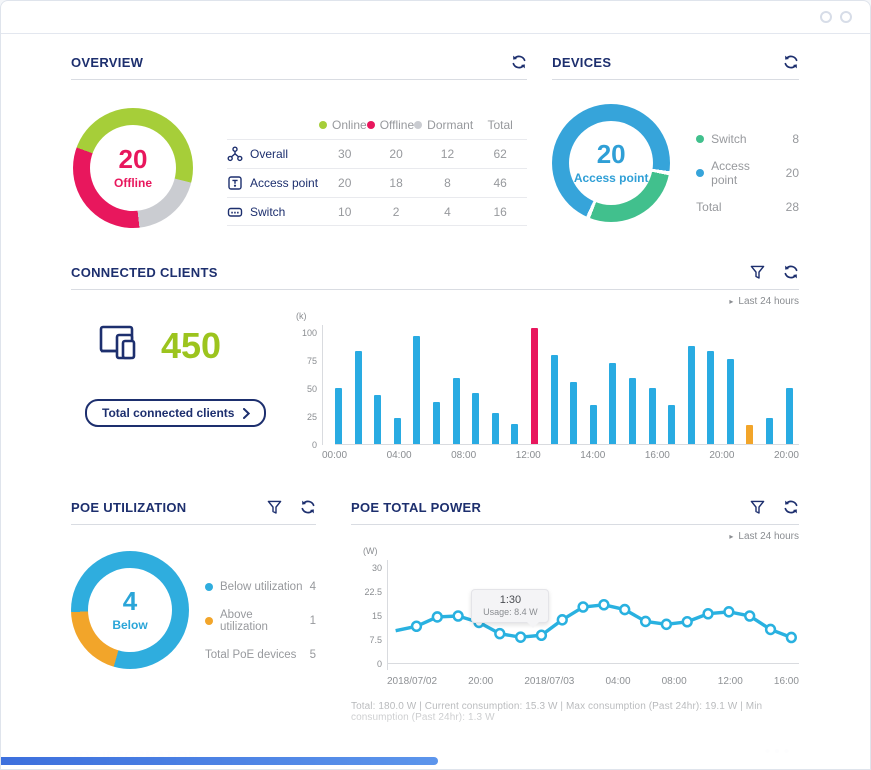 The image size is (871, 770). Describe the element at coordinates (130, 601) in the screenshot. I see `poe-donut-value: 4` at that location.